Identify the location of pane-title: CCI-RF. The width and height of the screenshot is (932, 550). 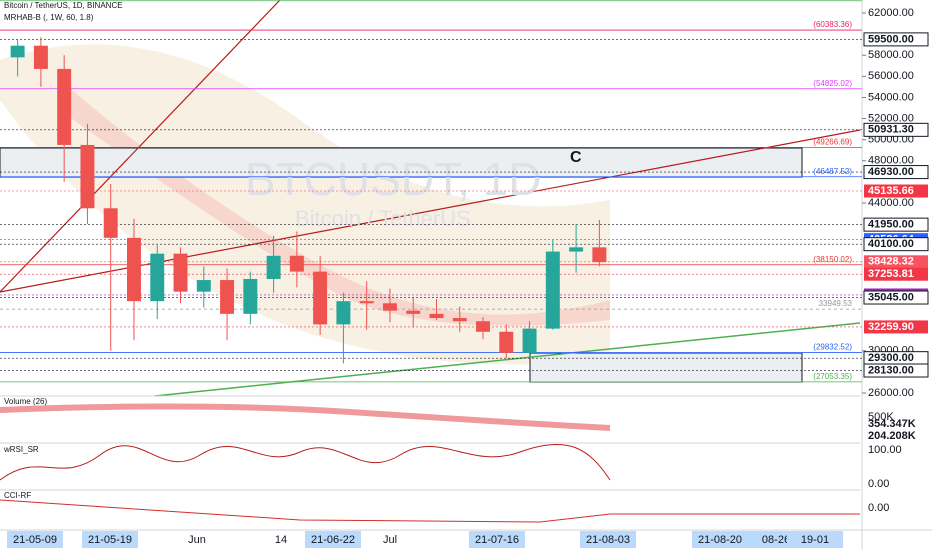
(17, 495).